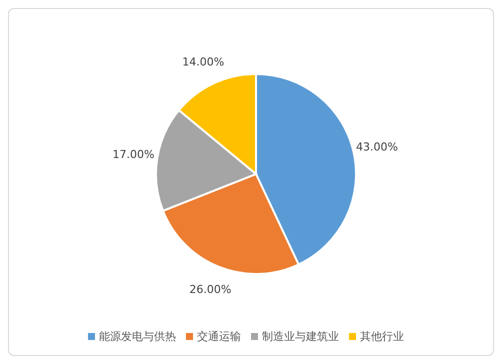  I want to click on data-label: 17.00%, so click(133, 155).